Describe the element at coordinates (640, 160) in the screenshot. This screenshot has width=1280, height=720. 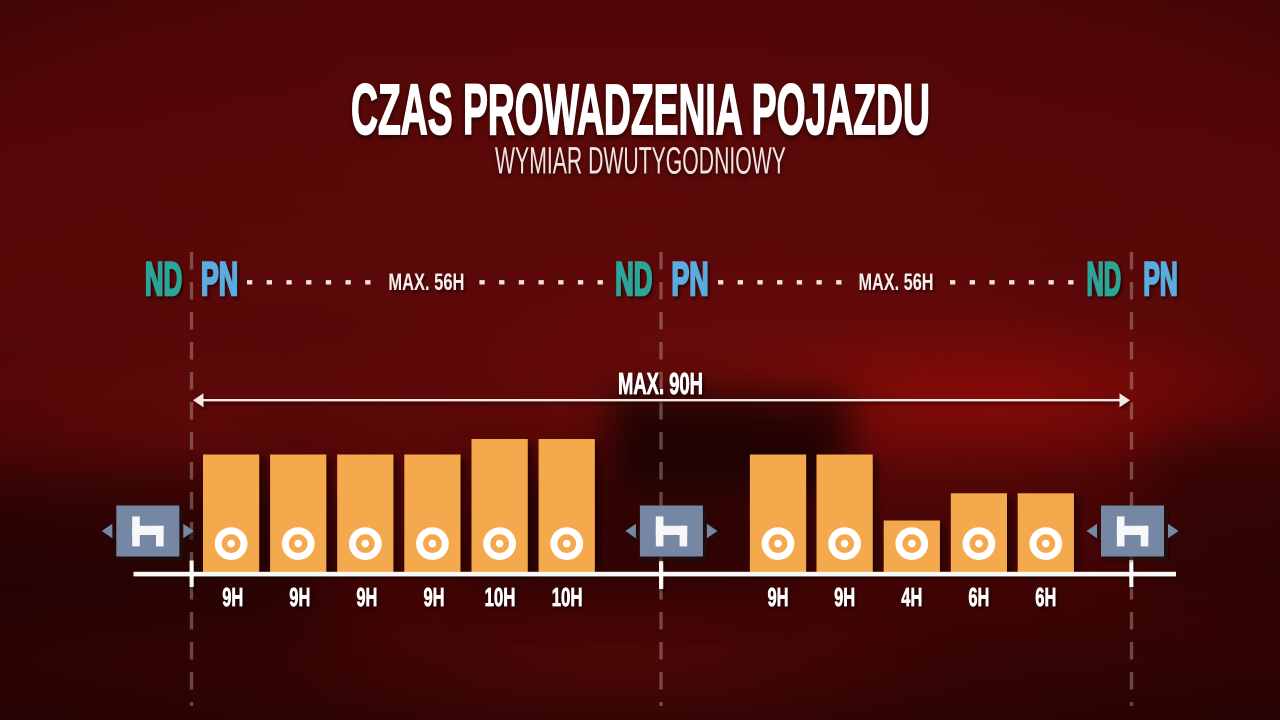
I see `svg-text: WYMIAR DWUTYGODNIOWY` at that location.